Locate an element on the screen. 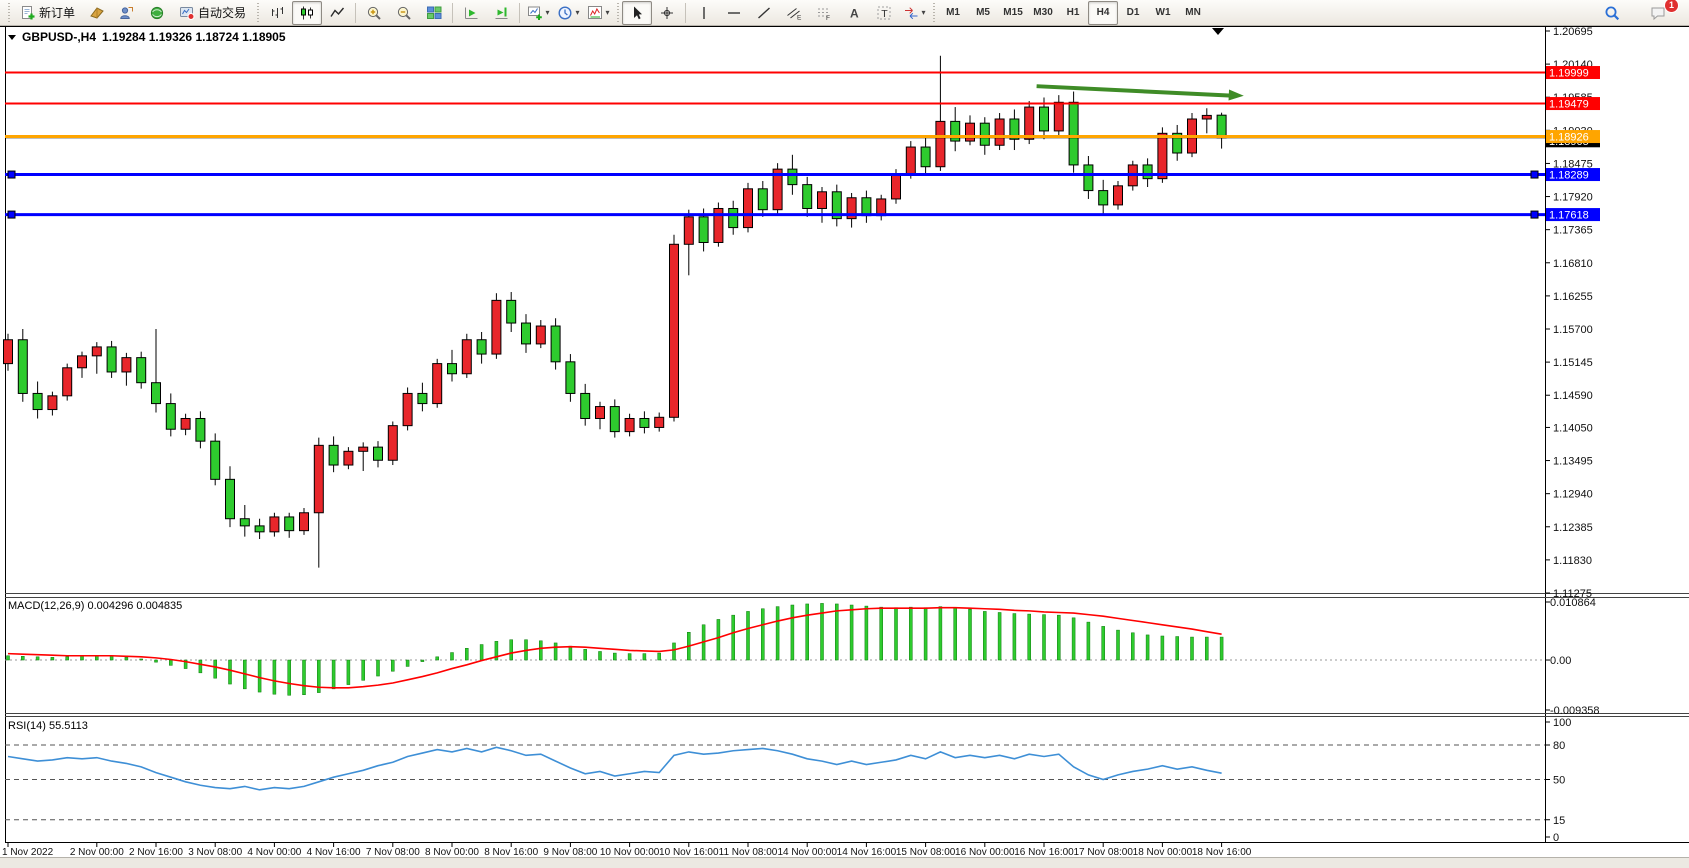 This screenshot has height=868, width=1689. indicators-button: ▾ is located at coordinates (598, 13).